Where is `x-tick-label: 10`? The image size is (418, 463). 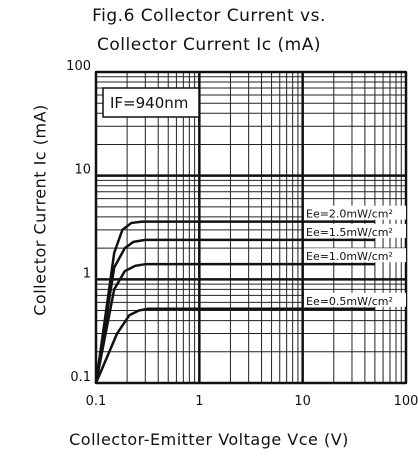
x-tick-label: 10 is located at coordinates (302, 401).